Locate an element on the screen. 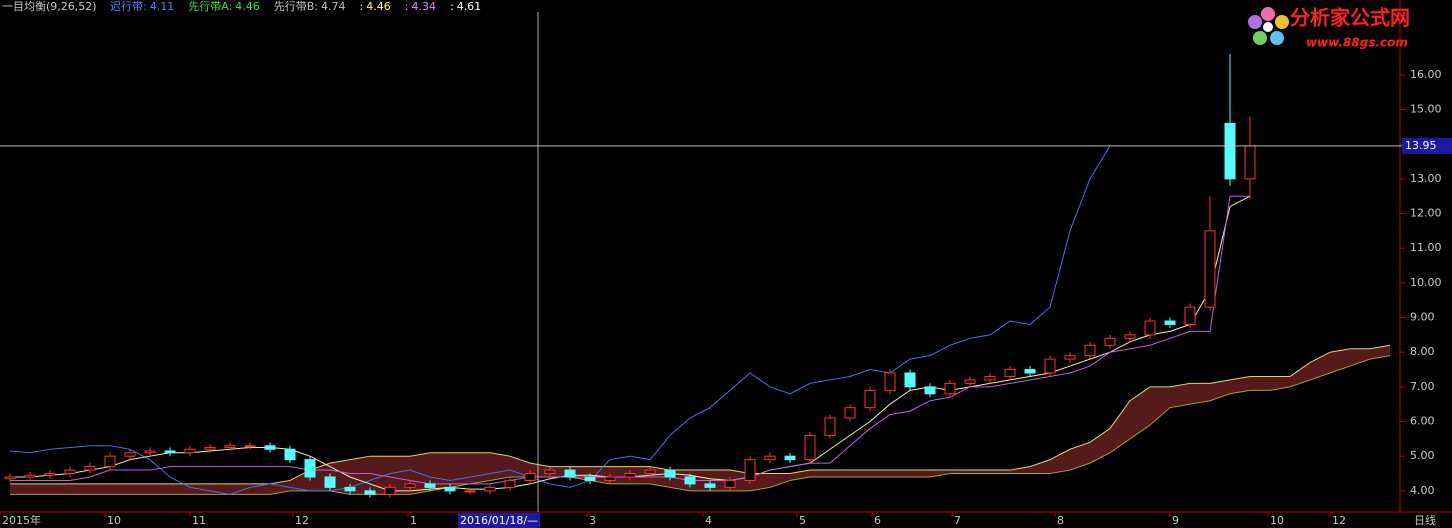 This screenshot has width=1452, height=528. x-tick-label: 1 is located at coordinates (413, 520).